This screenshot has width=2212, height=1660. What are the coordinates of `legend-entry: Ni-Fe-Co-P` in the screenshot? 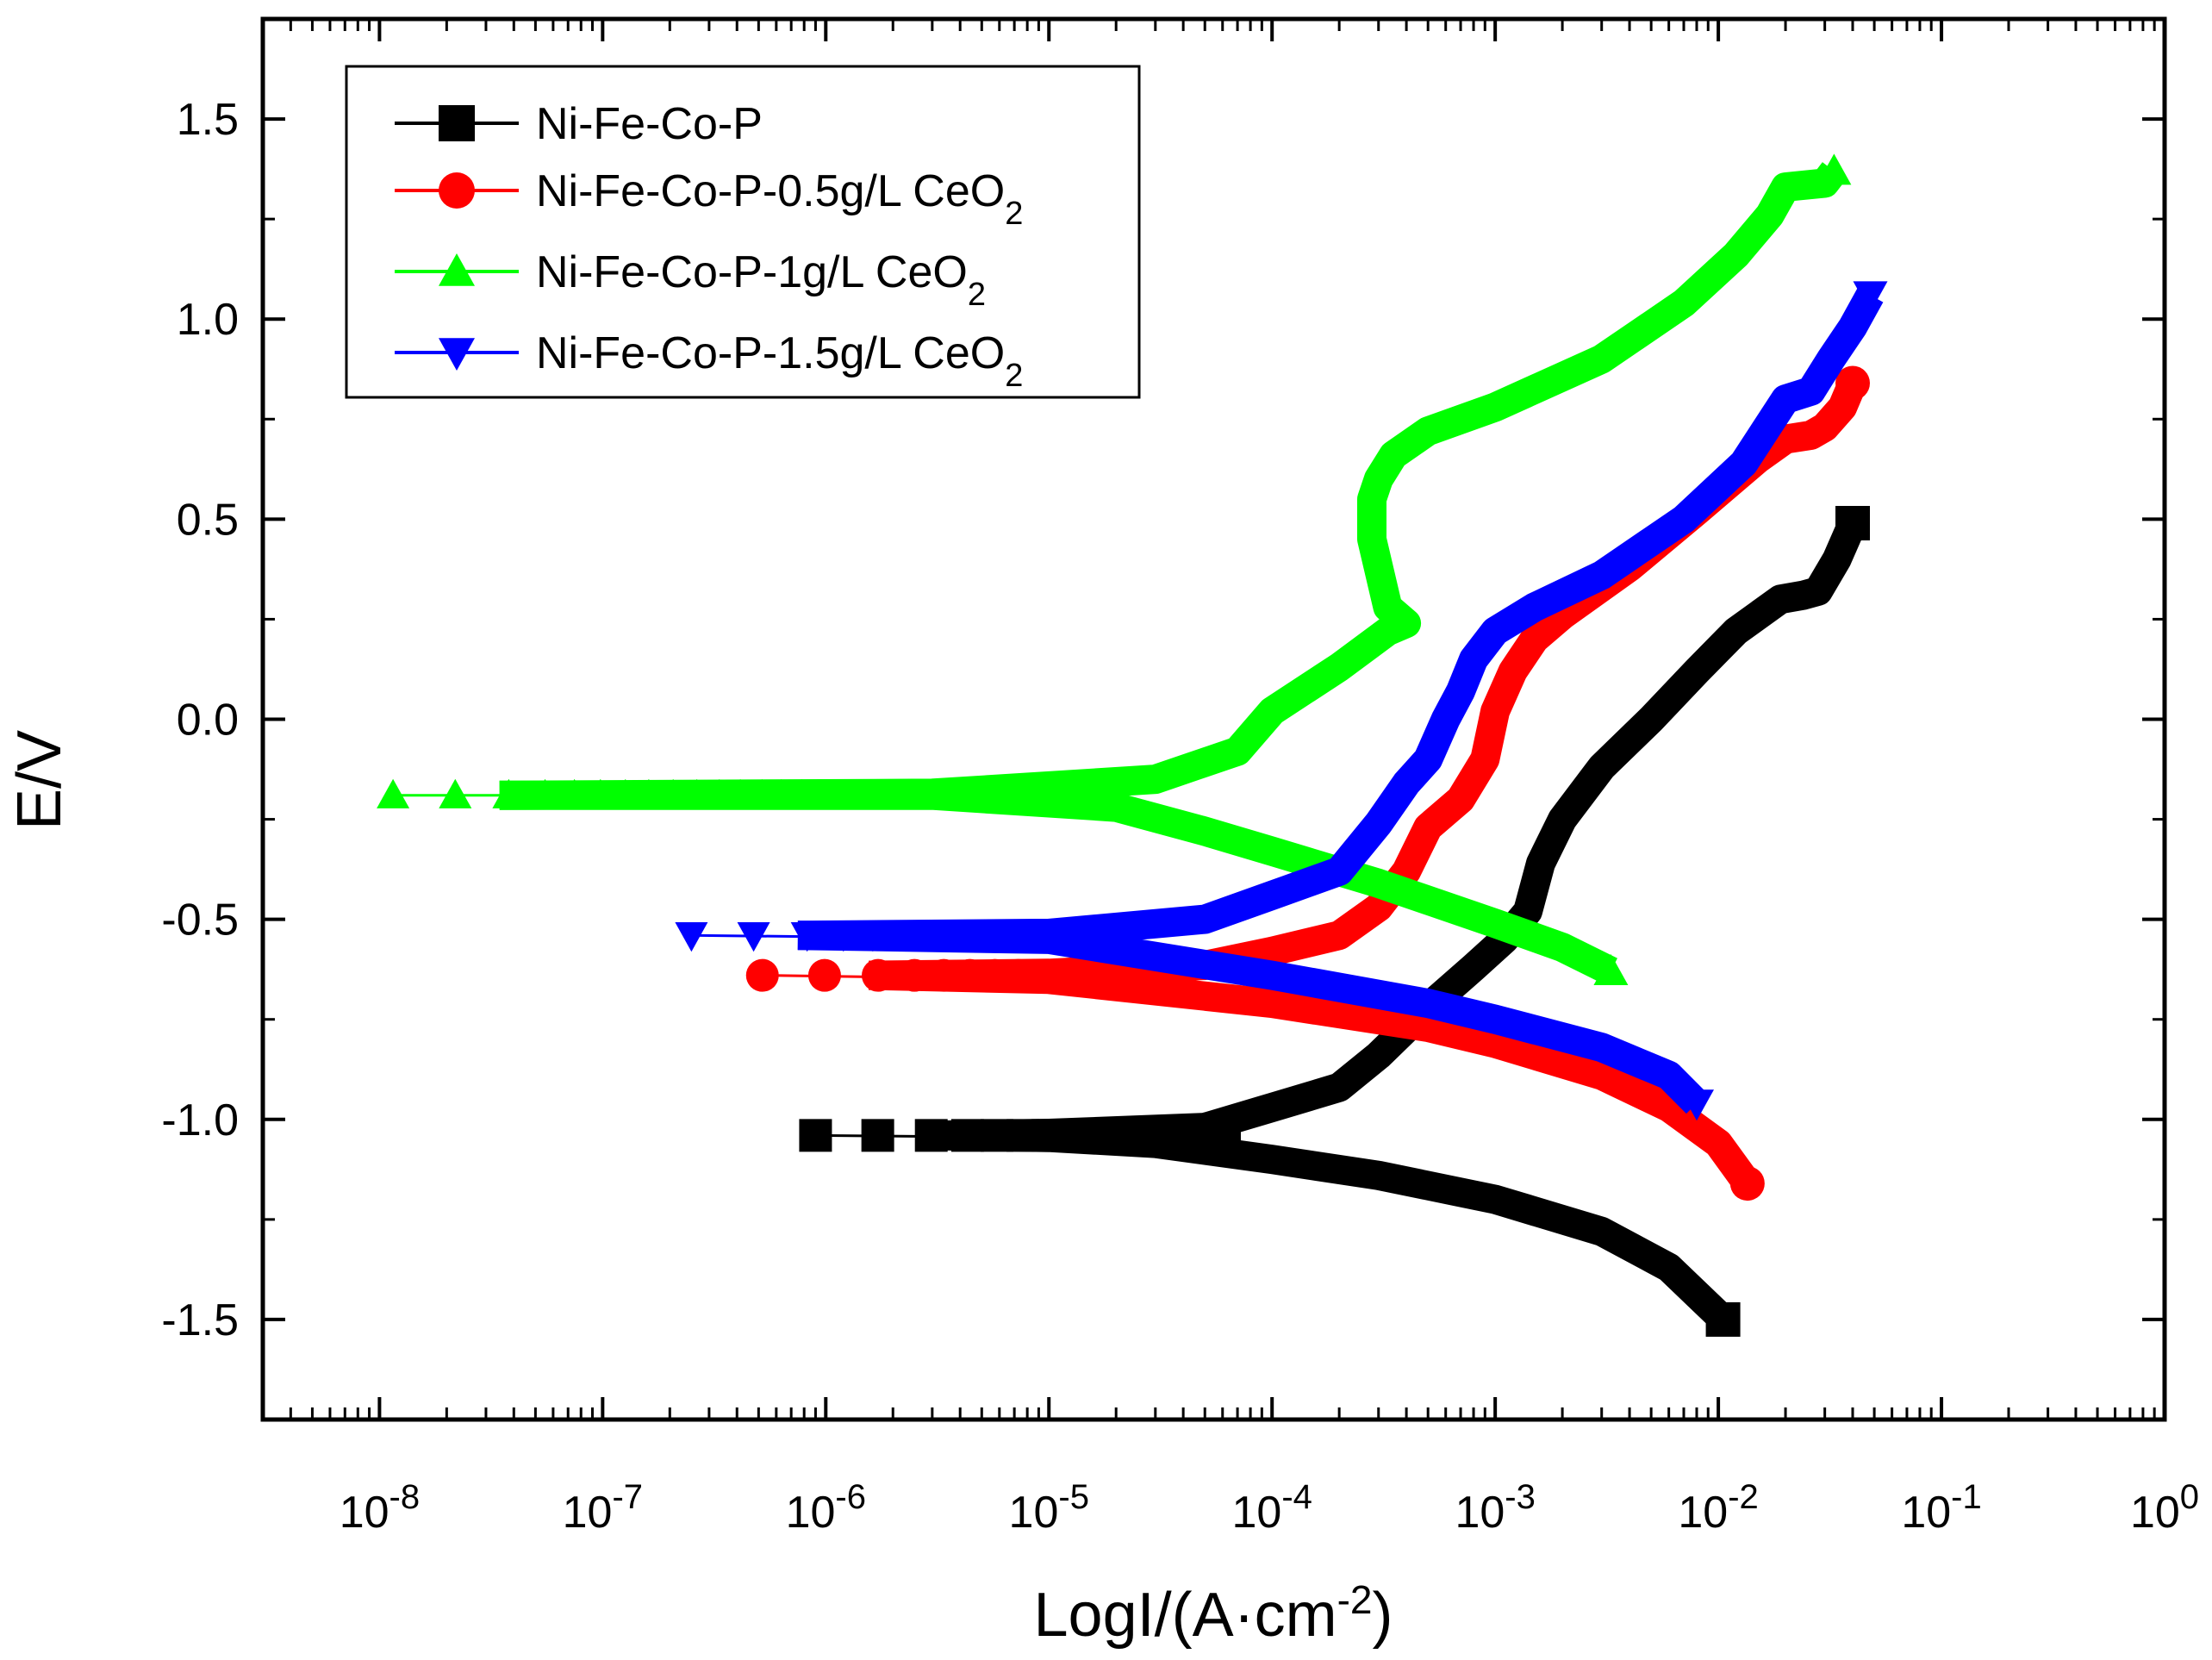 It's located at (579, 124).